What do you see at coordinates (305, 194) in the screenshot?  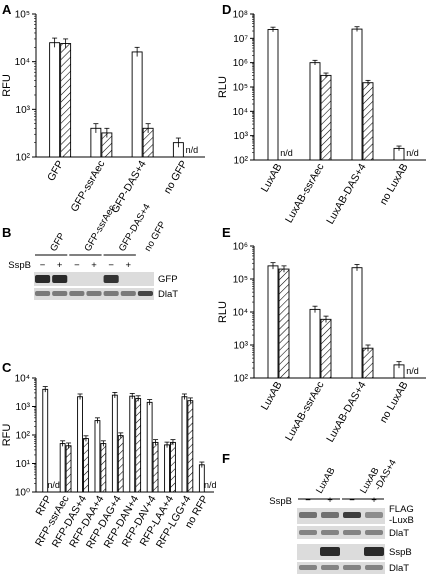 I see `category-label: LuxAB-ssrAec` at bounding box center [305, 194].